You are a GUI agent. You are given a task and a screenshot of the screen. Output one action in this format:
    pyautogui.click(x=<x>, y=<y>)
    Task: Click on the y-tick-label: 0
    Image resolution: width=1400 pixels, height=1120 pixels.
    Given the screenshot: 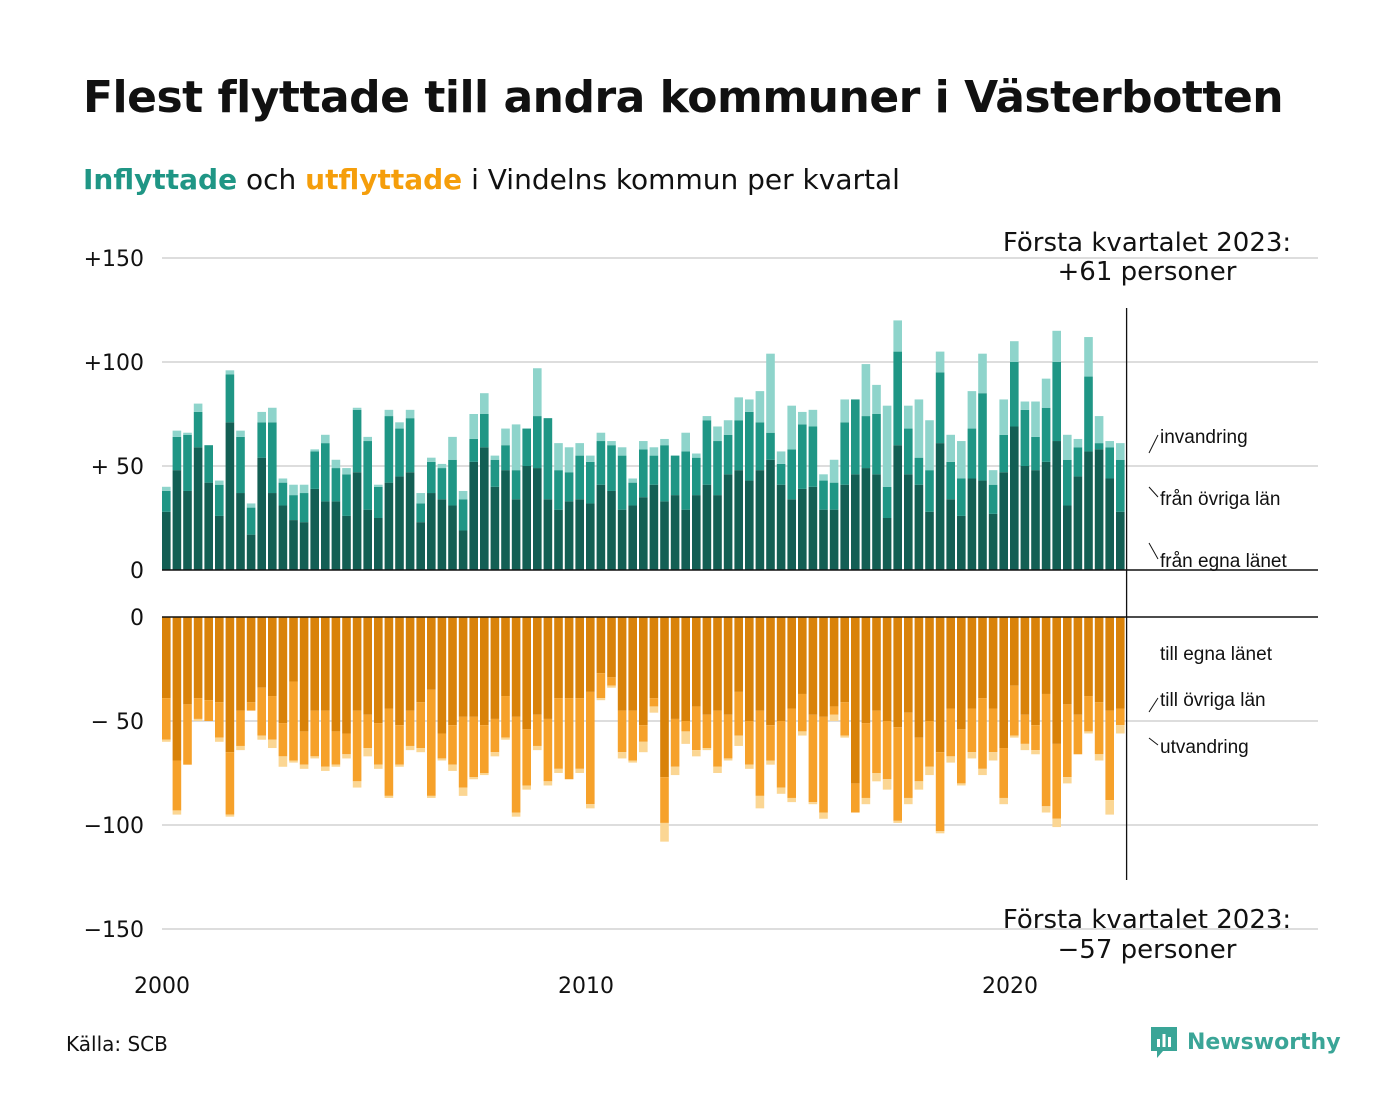 What is the action you would take?
    pyautogui.click(x=137, y=571)
    